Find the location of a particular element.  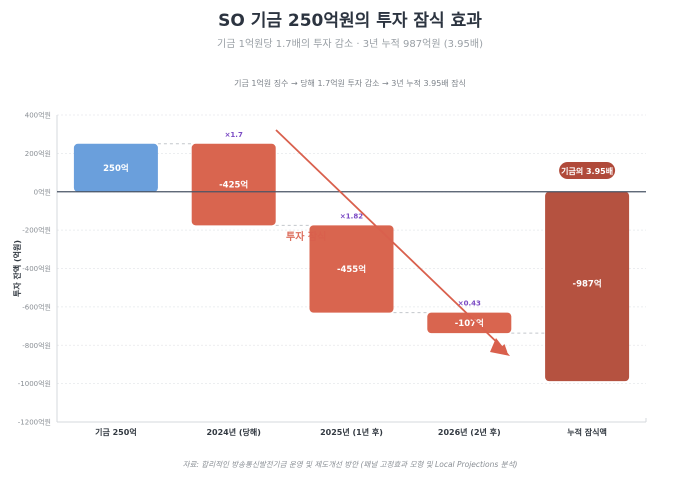

bar-value-label: -107억 is located at coordinates (469, 323).